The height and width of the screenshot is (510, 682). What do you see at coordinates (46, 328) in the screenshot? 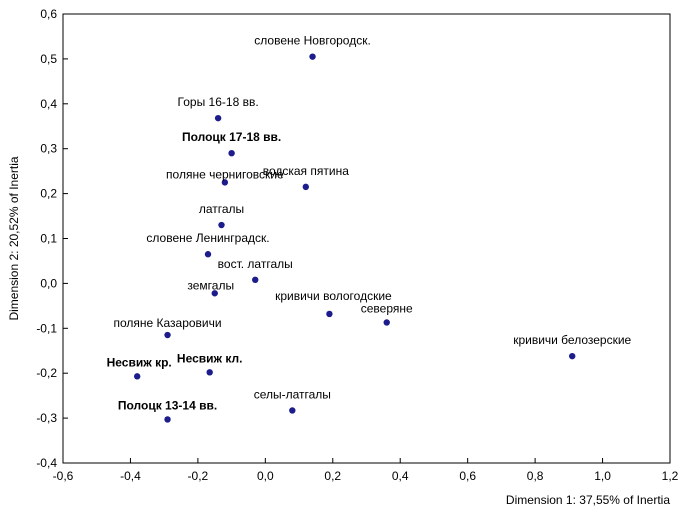
I see `y-tick-label: -0,1` at bounding box center [46, 328].